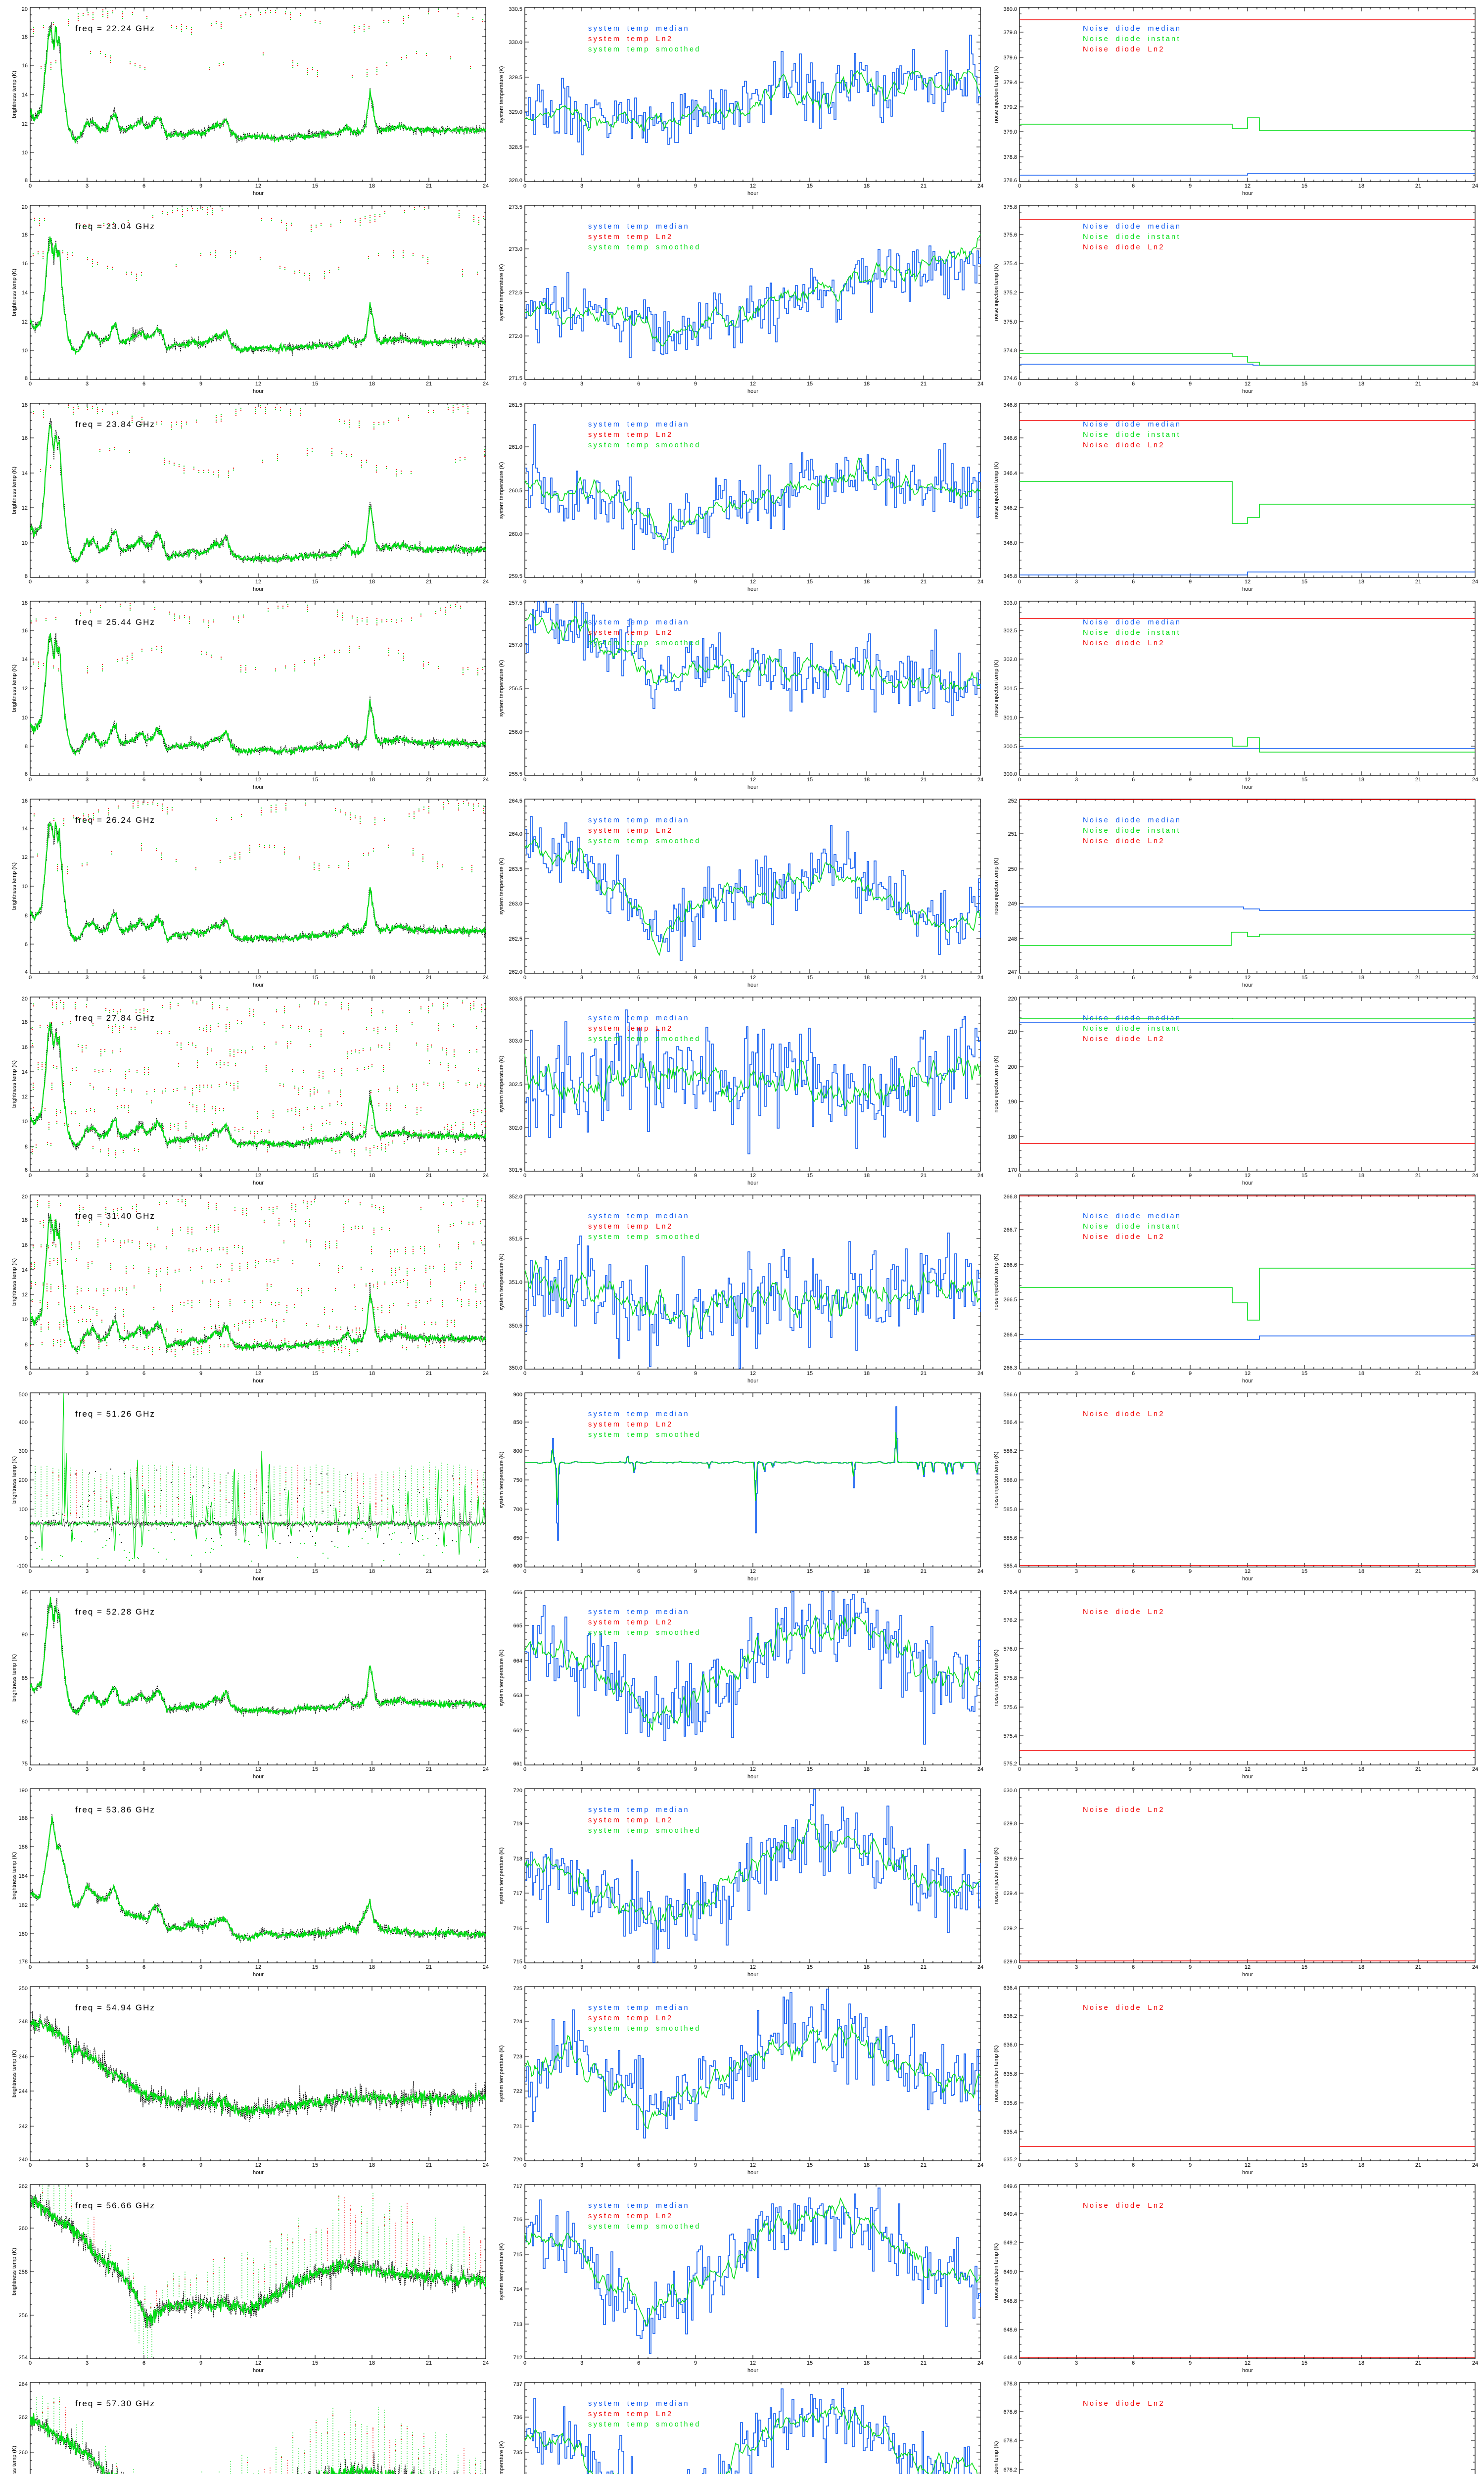 The image size is (1484, 2474). I want to click on svg-text: 664, so click(517, 1661).